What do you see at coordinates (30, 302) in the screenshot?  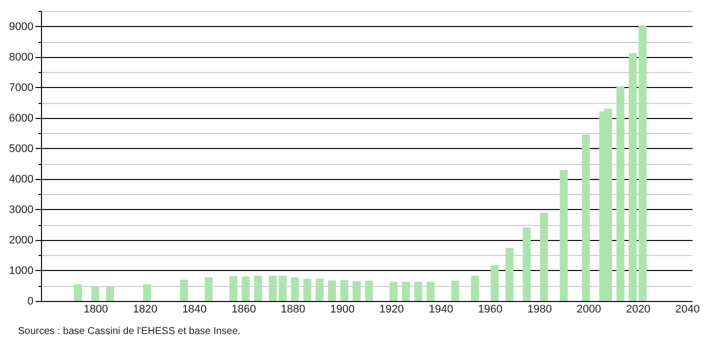 I see `y-tick-label: 0` at bounding box center [30, 302].